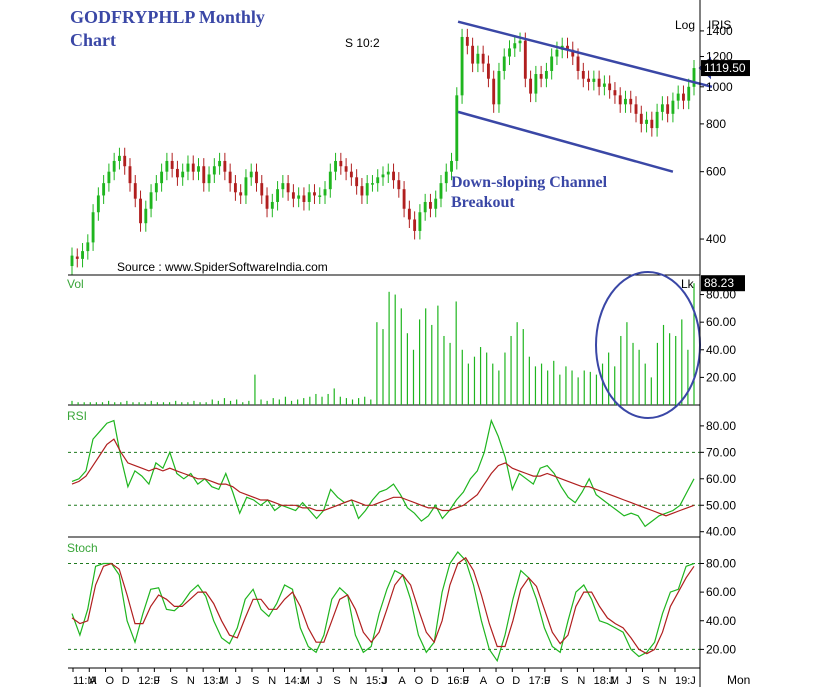  Describe the element at coordinates (295, 681) in the screenshot. I see `x-tick-label: 14:J` at that location.